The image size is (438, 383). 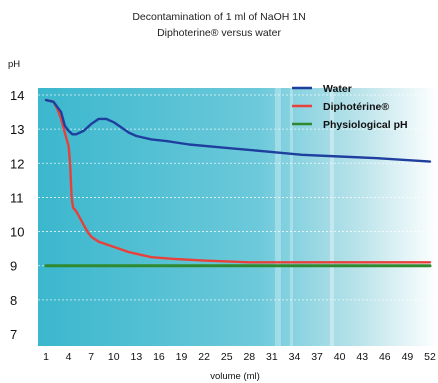 I want to click on x-tick-label-40: 40, so click(x=340, y=357).